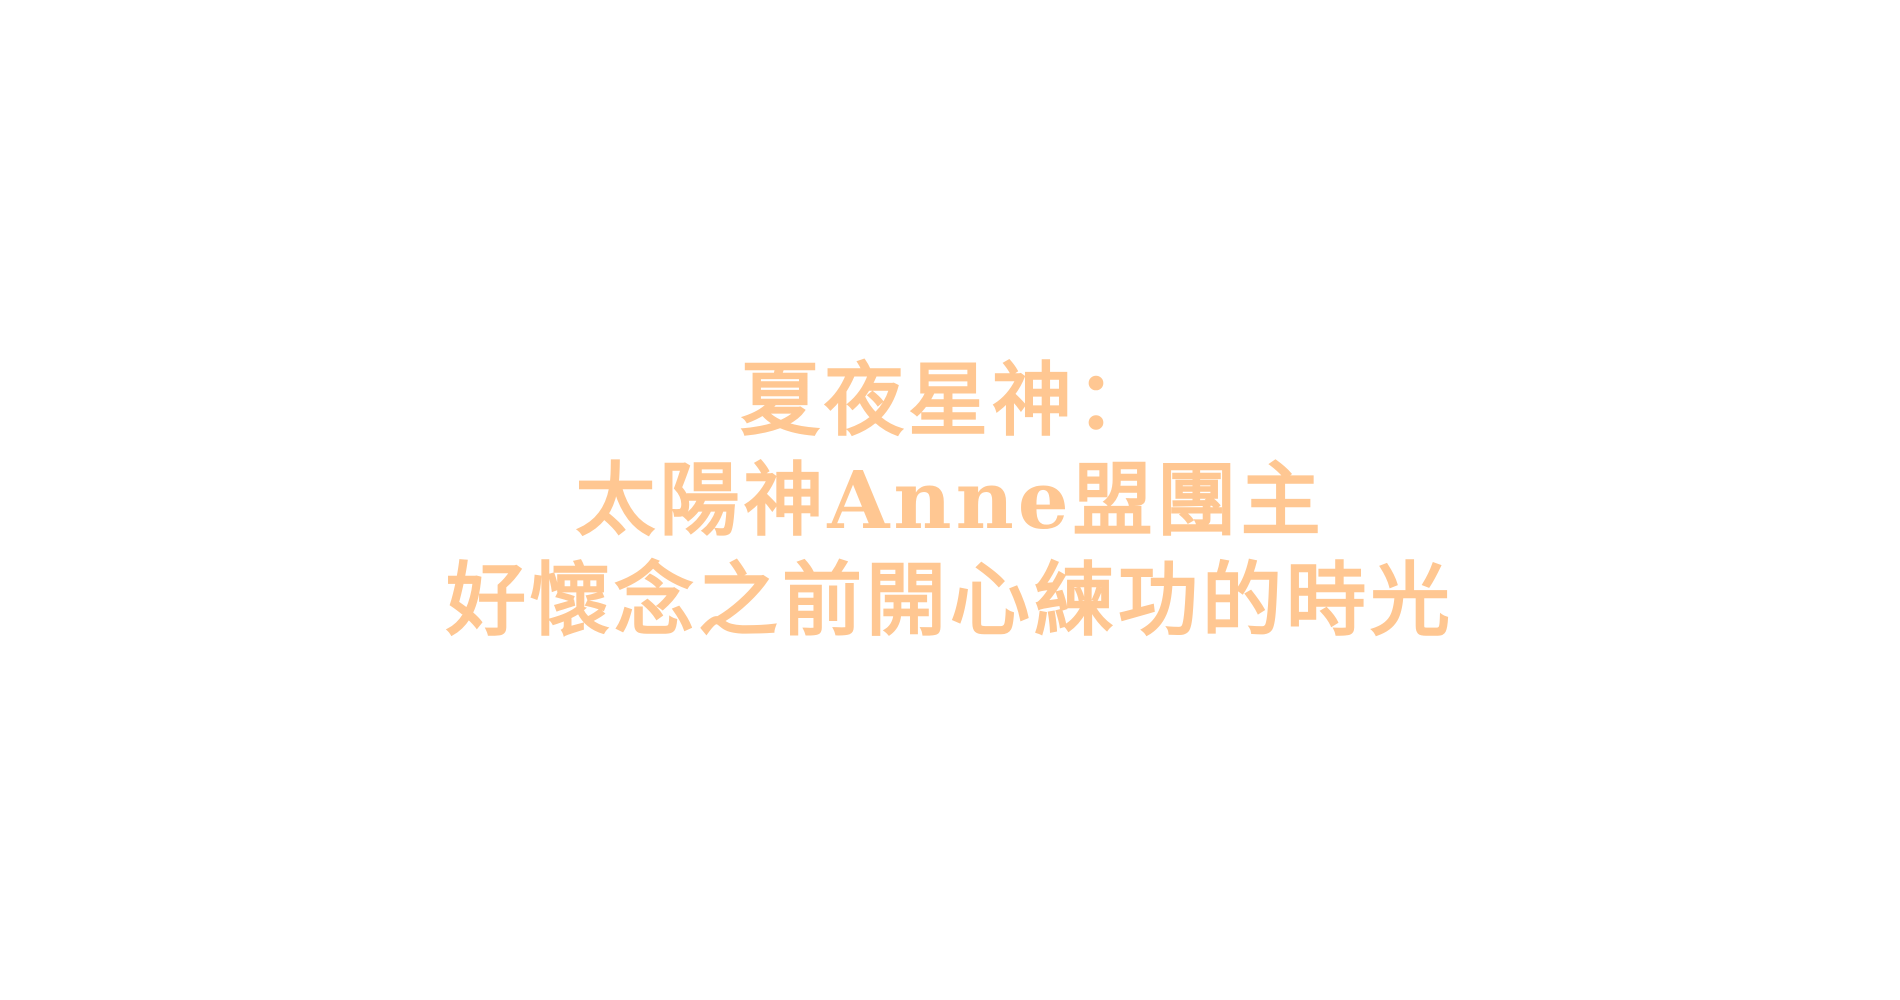  What do you see at coordinates (950, 600) in the screenshot?
I see `message-line-3: 好懷念之前開心練功的時光` at bounding box center [950, 600].